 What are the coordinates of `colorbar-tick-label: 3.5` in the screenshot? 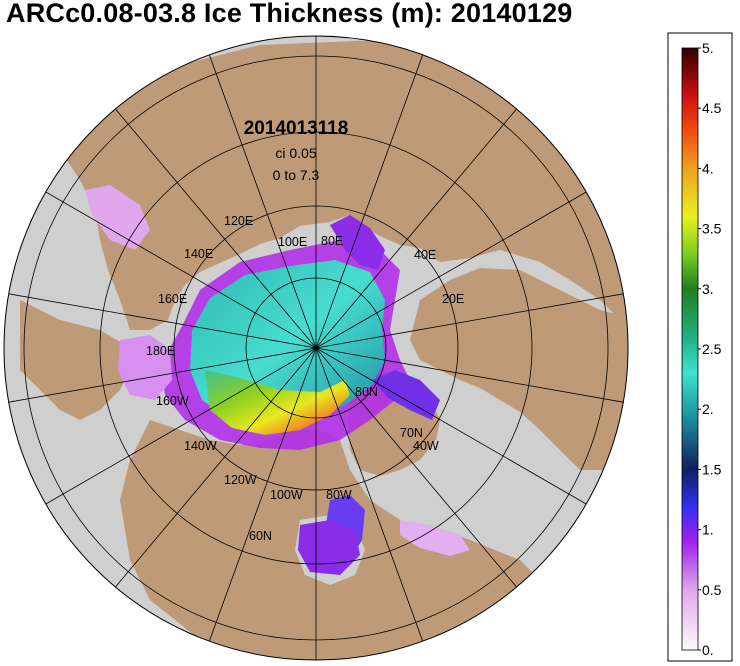 It's located at (712, 229).